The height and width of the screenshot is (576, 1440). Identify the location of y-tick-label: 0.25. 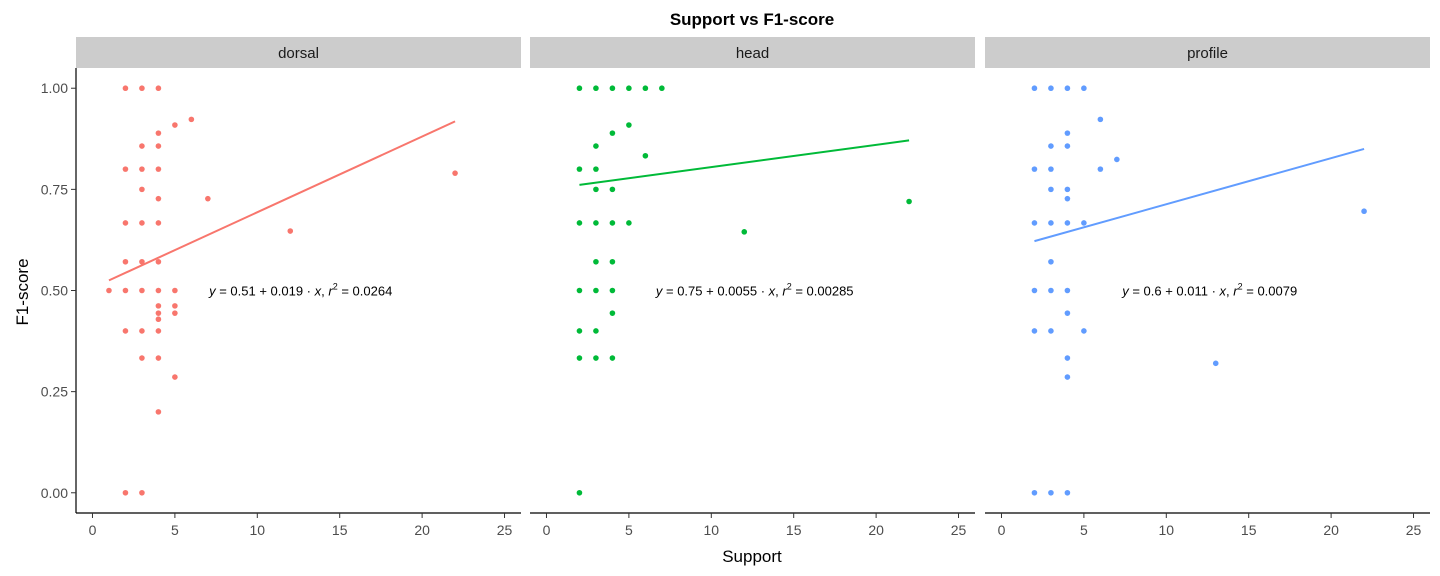
(54, 392).